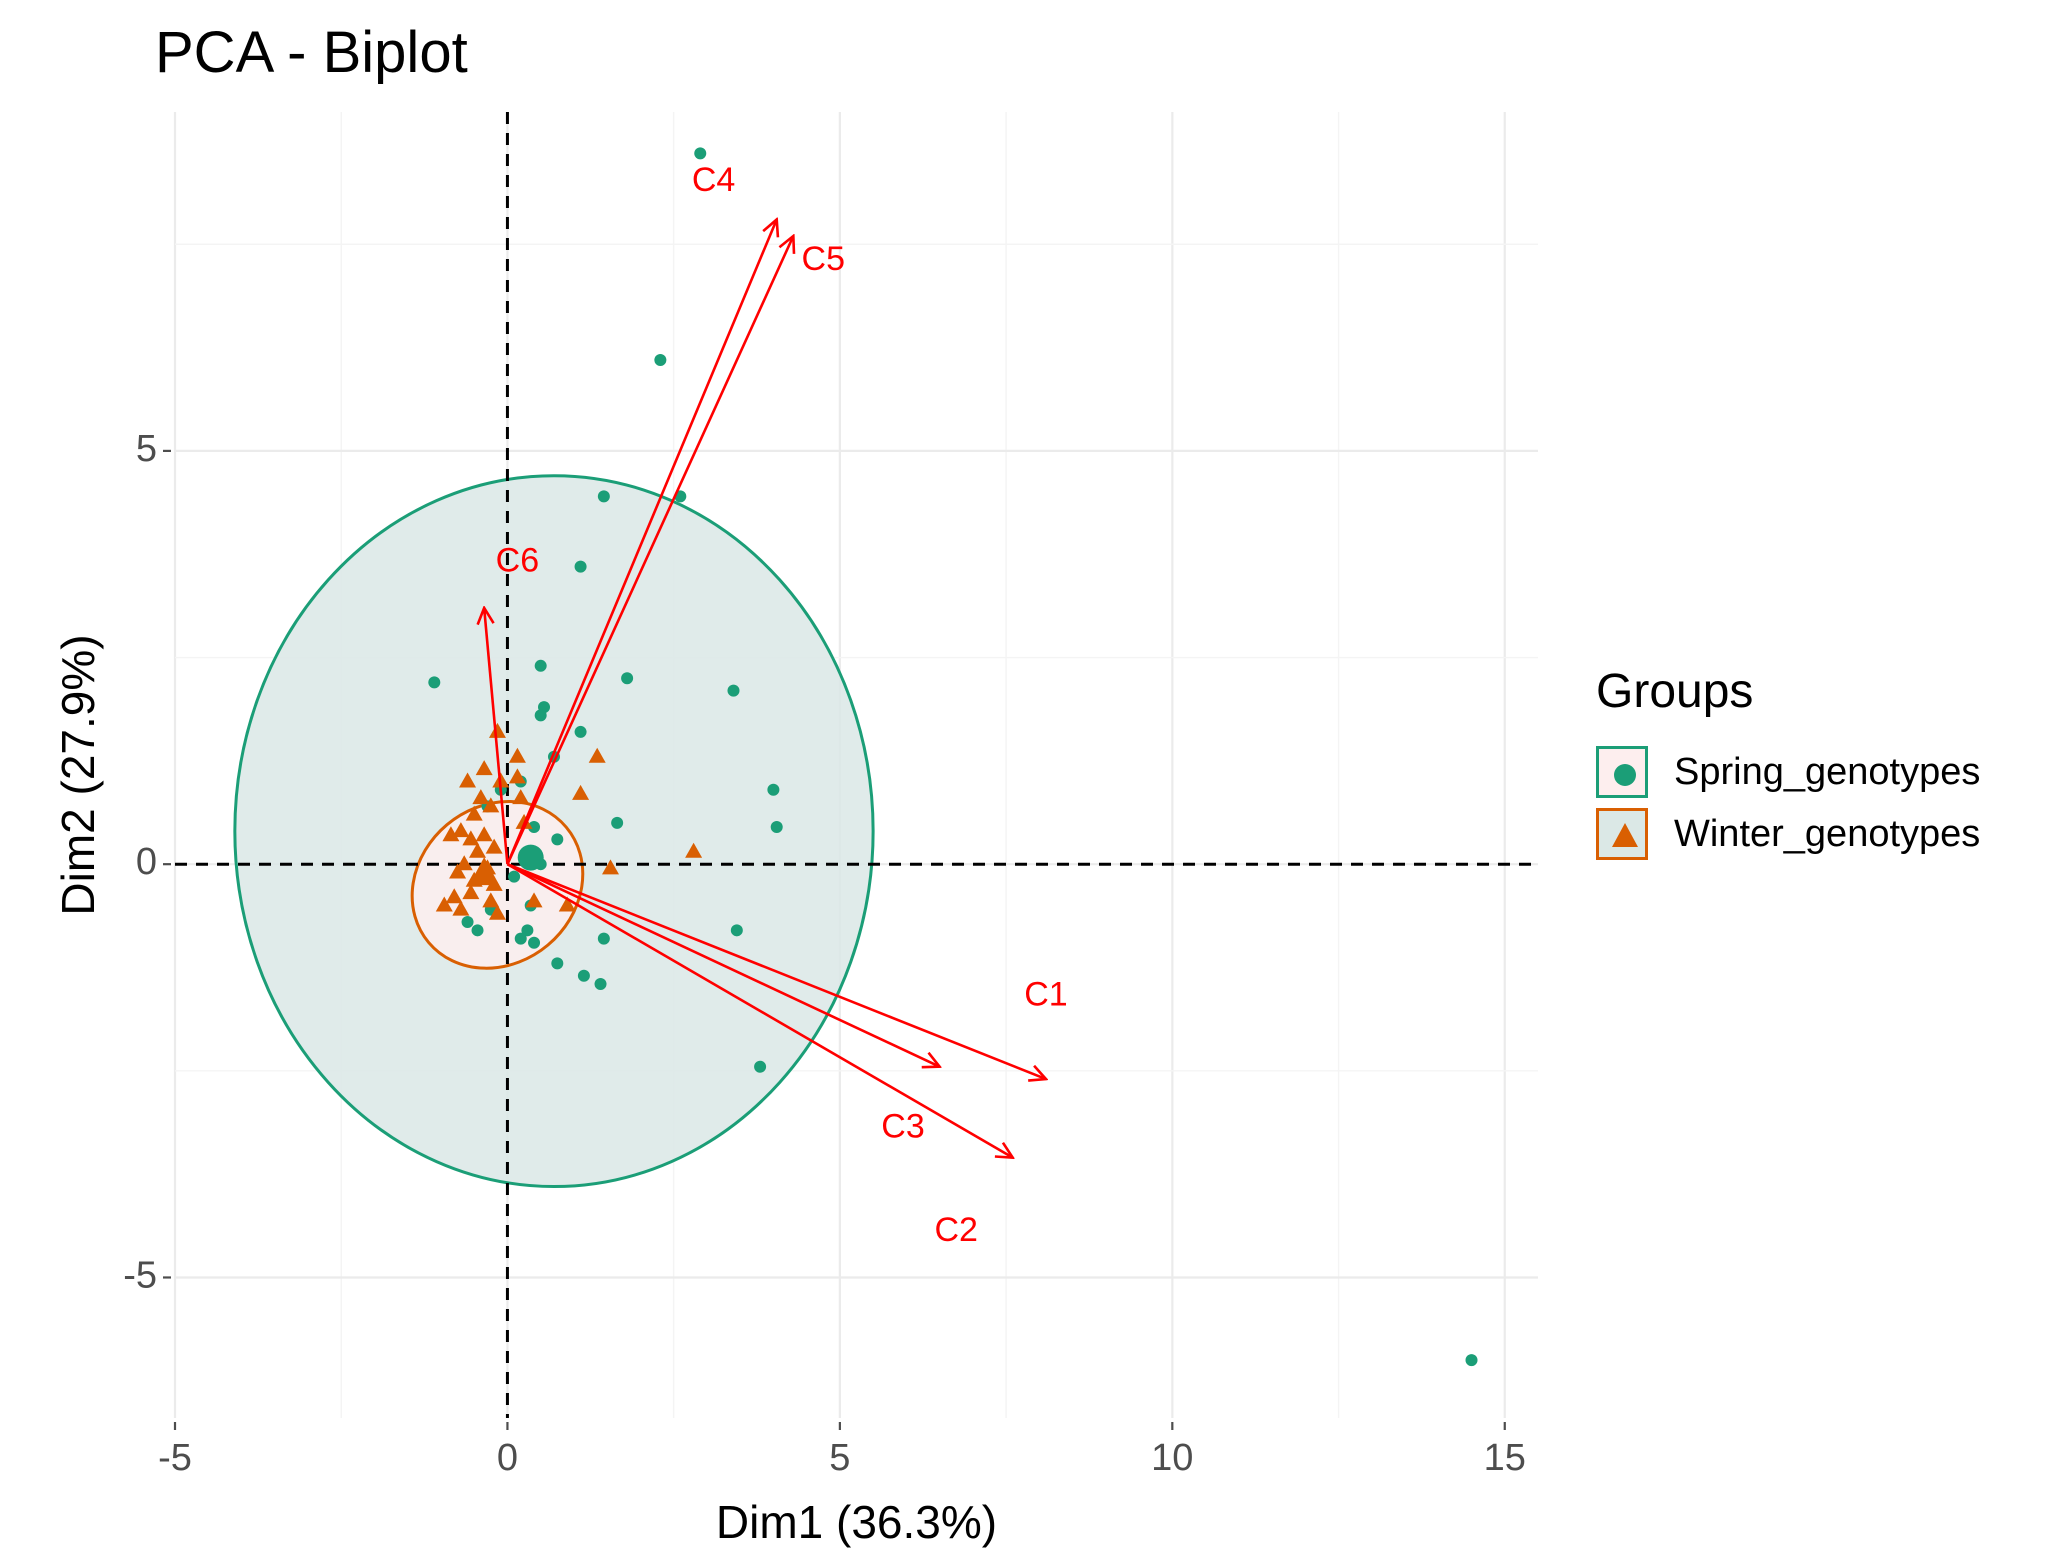 Image resolution: width=2059 pixels, height=1558 pixels. What do you see at coordinates (146, 862) in the screenshot?
I see `y-tick-label: 0` at bounding box center [146, 862].